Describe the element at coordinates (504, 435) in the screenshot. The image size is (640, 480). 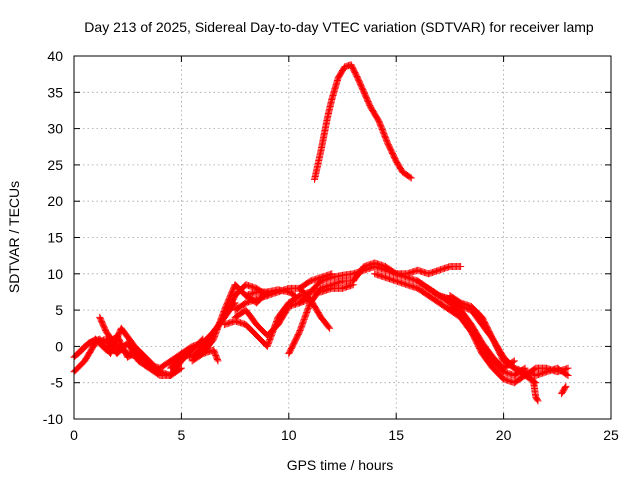
I see `x-tick-label: 20` at that location.